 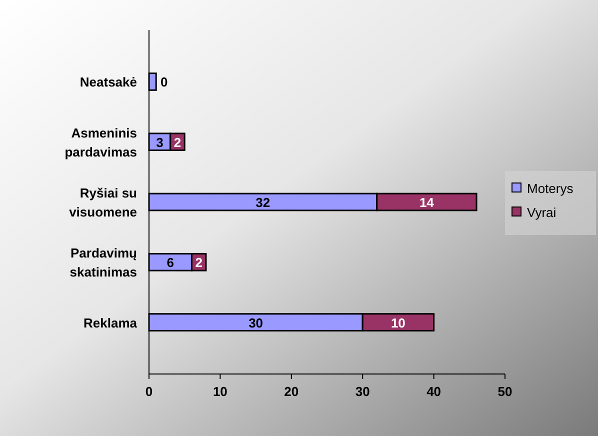 I want to click on data-label: 14, so click(x=427, y=202).